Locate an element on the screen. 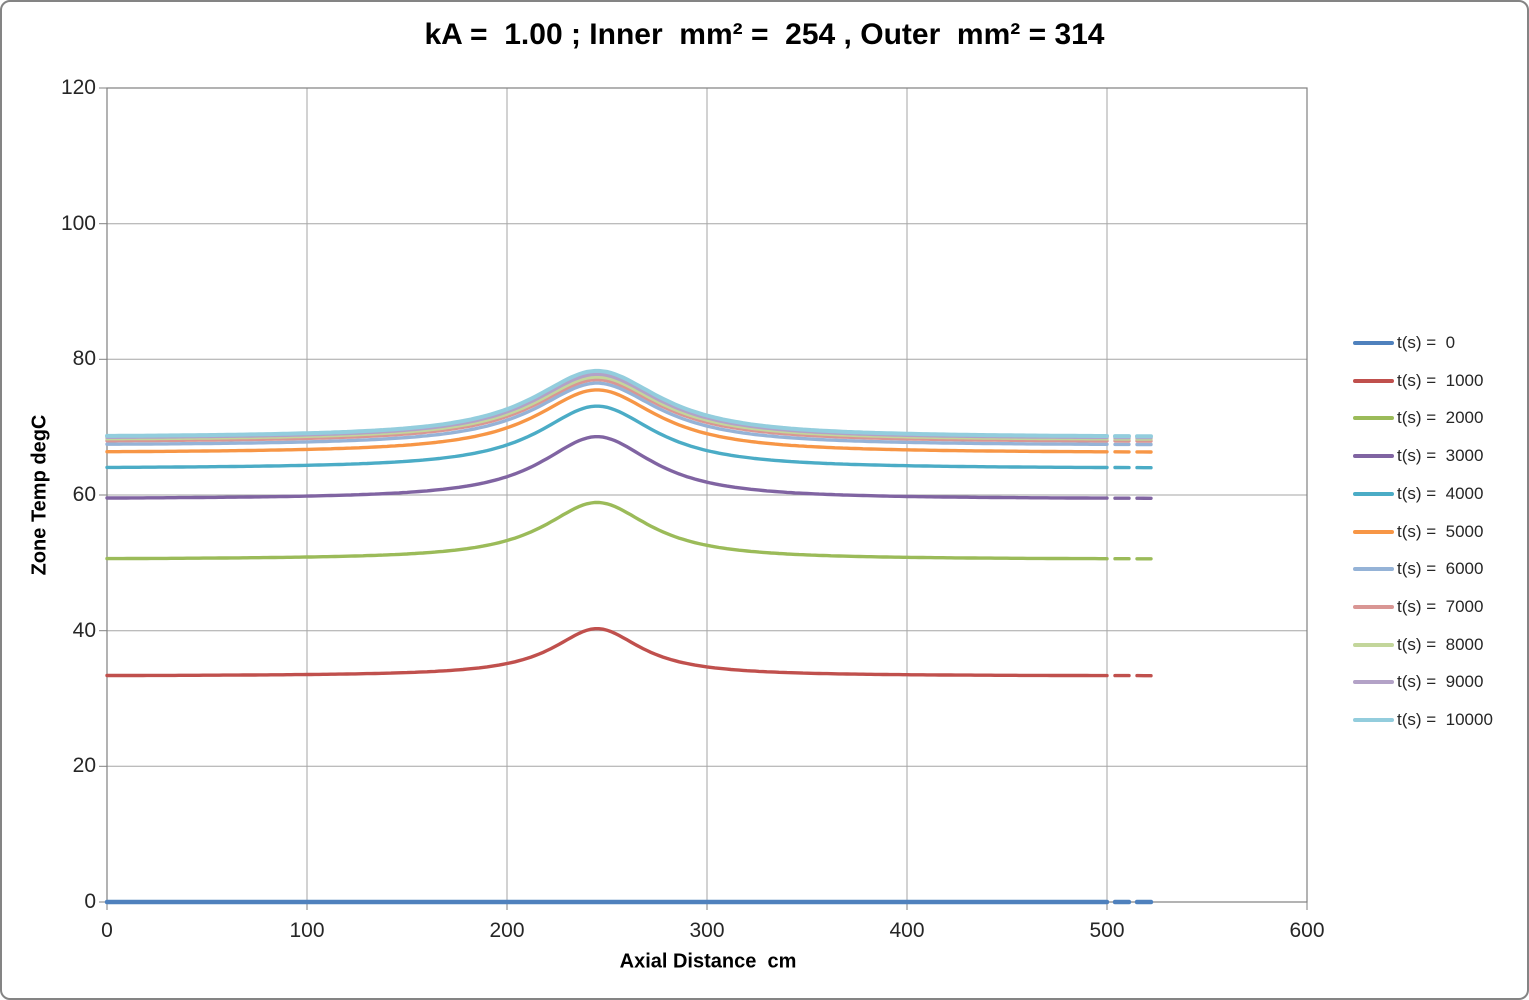  x-tick-label-300: 300 is located at coordinates (707, 930).